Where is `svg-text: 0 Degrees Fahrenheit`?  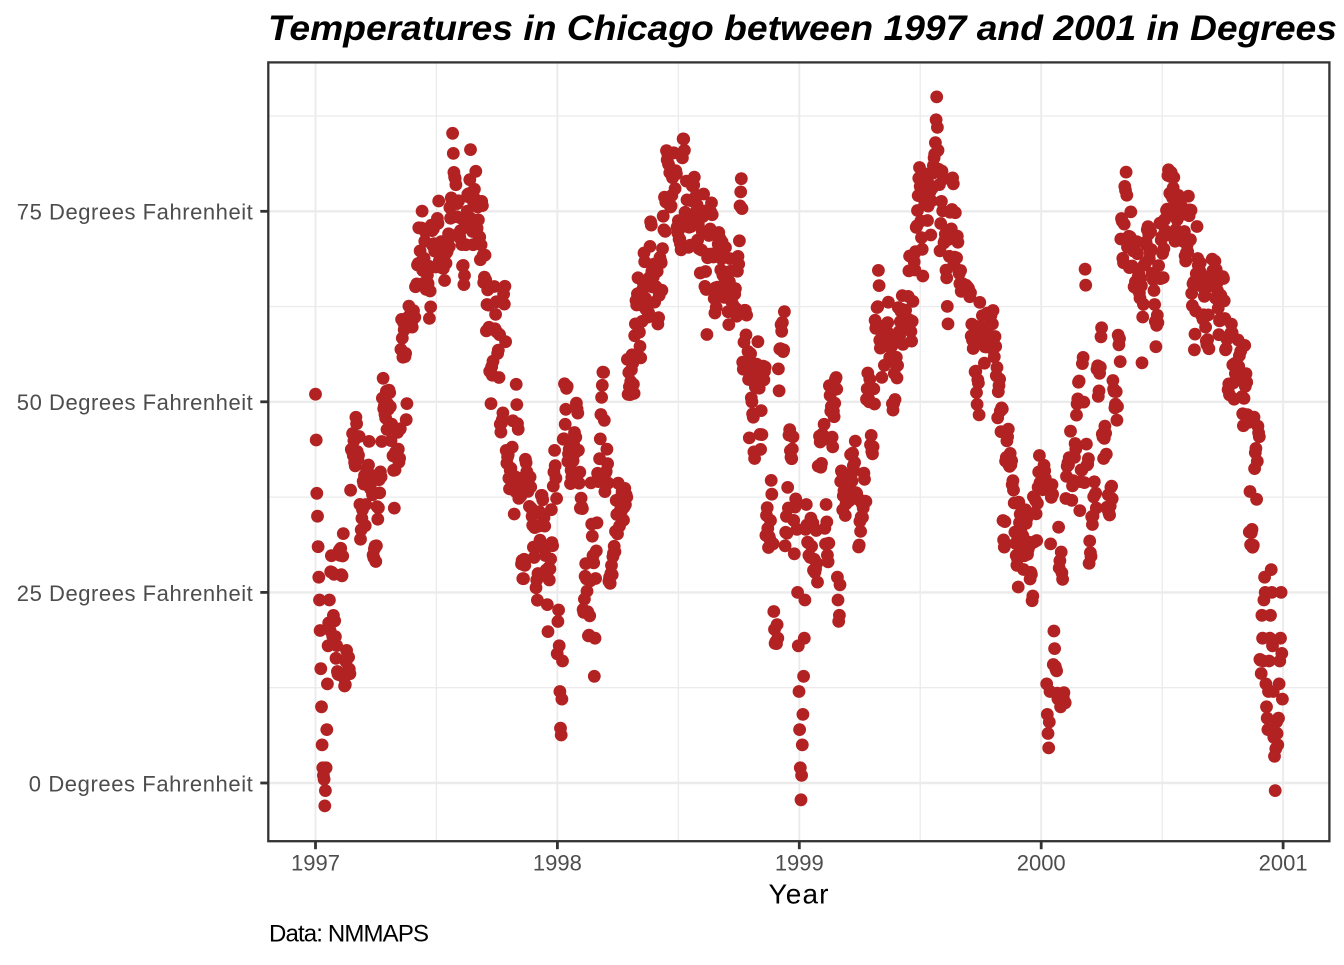
svg-text: 0 Degrees Fahrenheit is located at coordinates (141, 783).